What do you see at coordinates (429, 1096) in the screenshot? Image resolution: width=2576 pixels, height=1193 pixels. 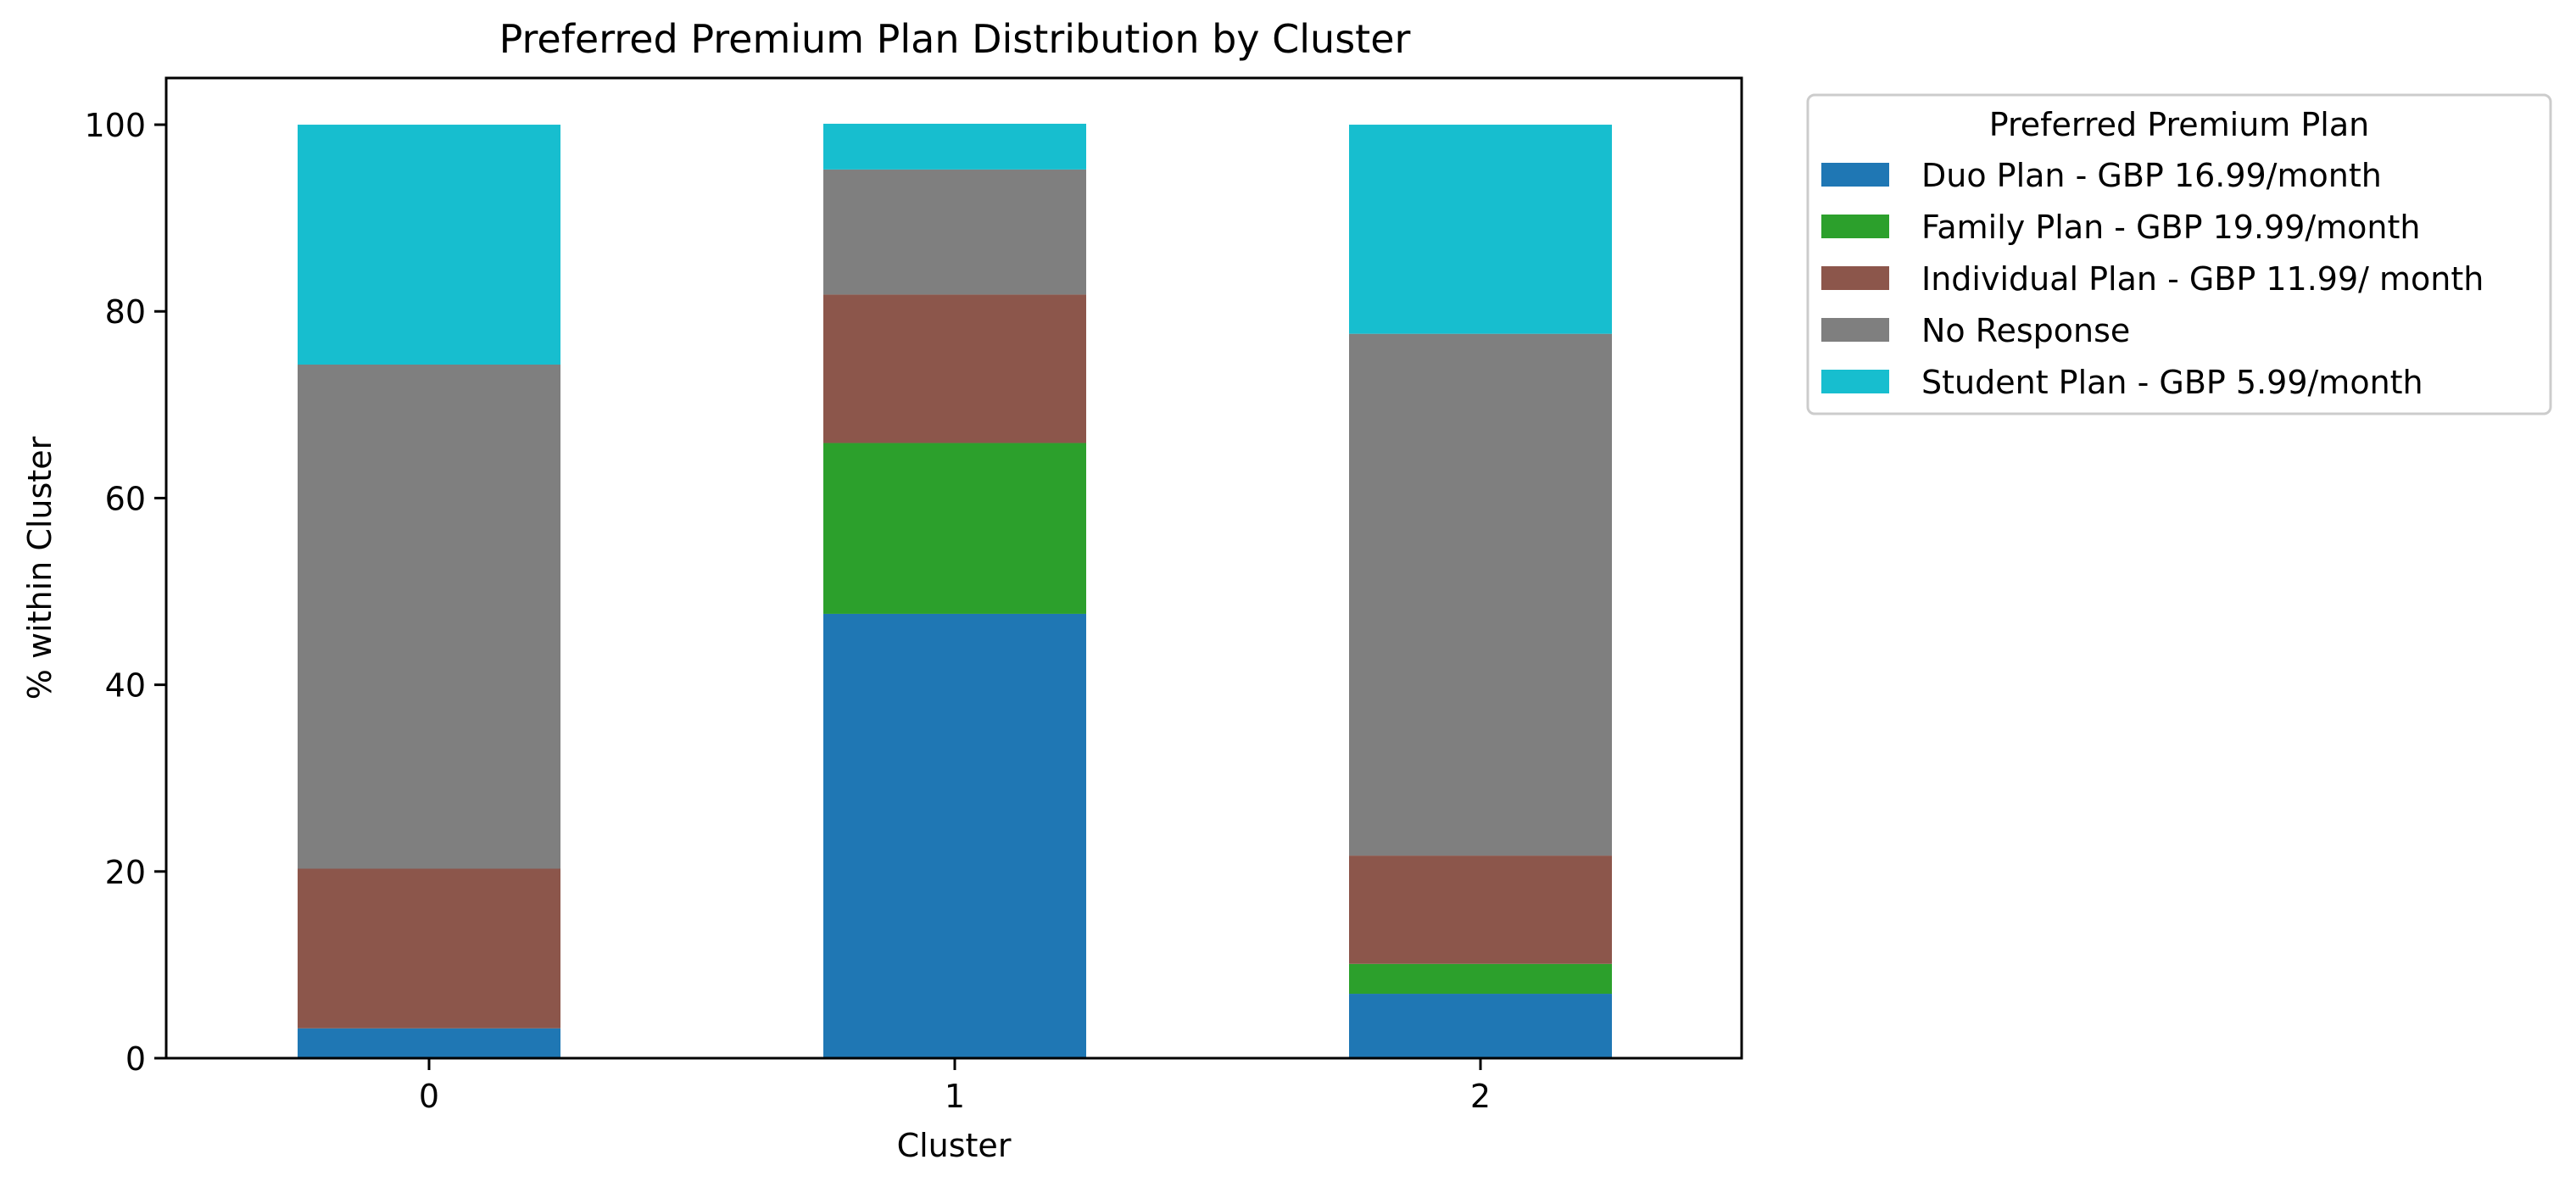 I see `x-tick-label: 0` at bounding box center [429, 1096].